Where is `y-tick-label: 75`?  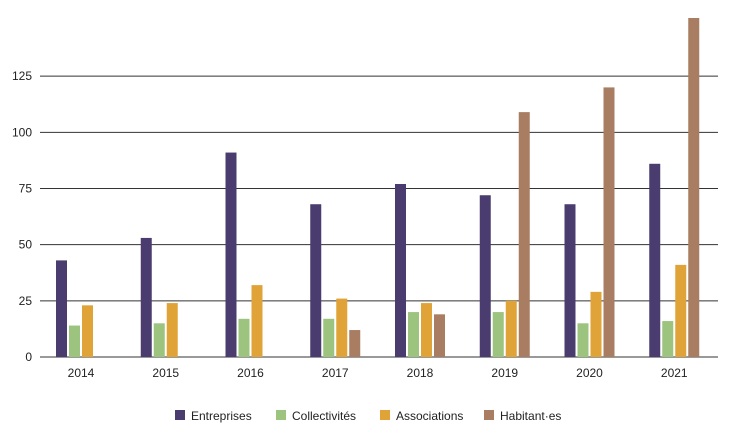
y-tick-label: 75 is located at coordinates (26, 189).